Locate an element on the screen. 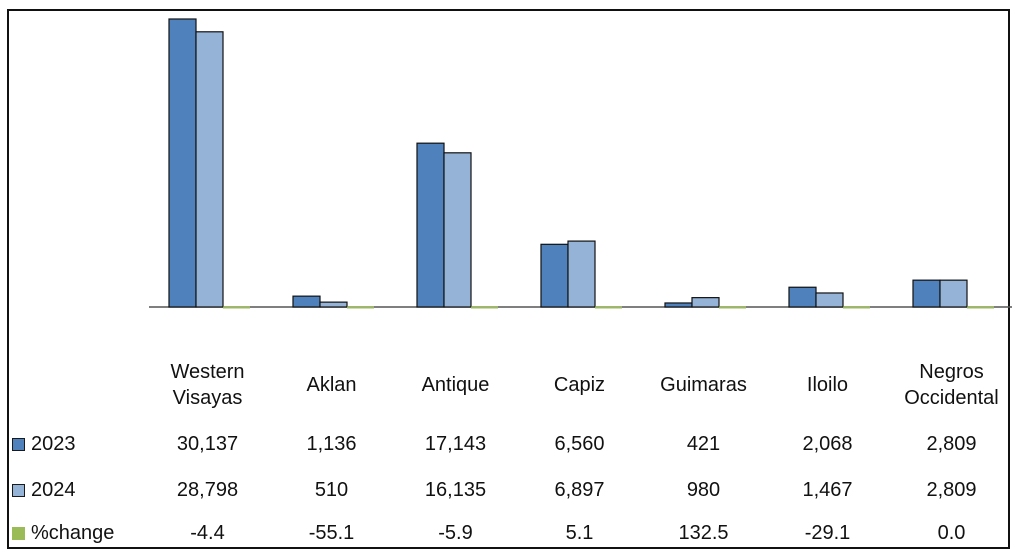  table-cell: -5.9 is located at coordinates (456, 533).